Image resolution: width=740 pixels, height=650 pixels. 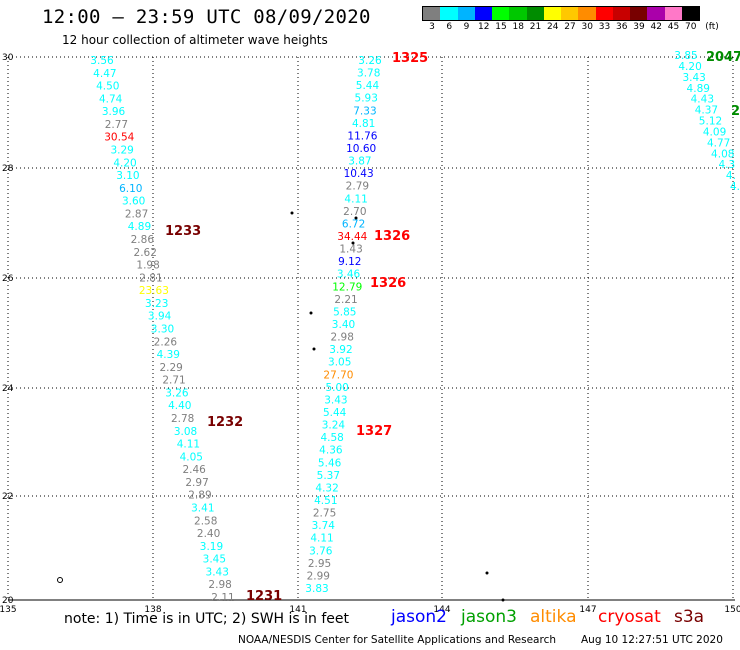 What do you see at coordinates (354, 212) in the screenshot?
I see `wave-height-value: 2.70` at bounding box center [354, 212].